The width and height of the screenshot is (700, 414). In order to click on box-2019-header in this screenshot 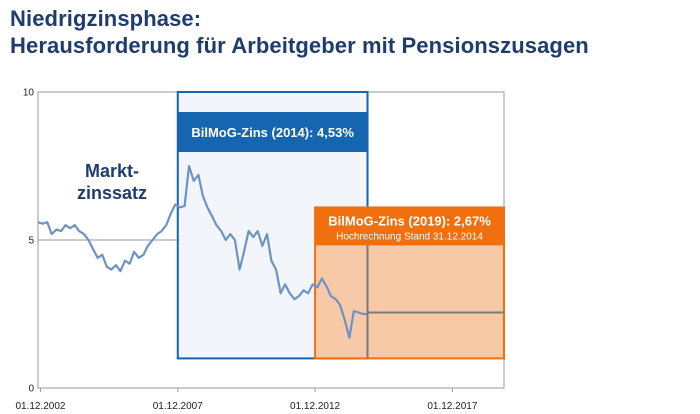, I will do `click(409, 226)`.